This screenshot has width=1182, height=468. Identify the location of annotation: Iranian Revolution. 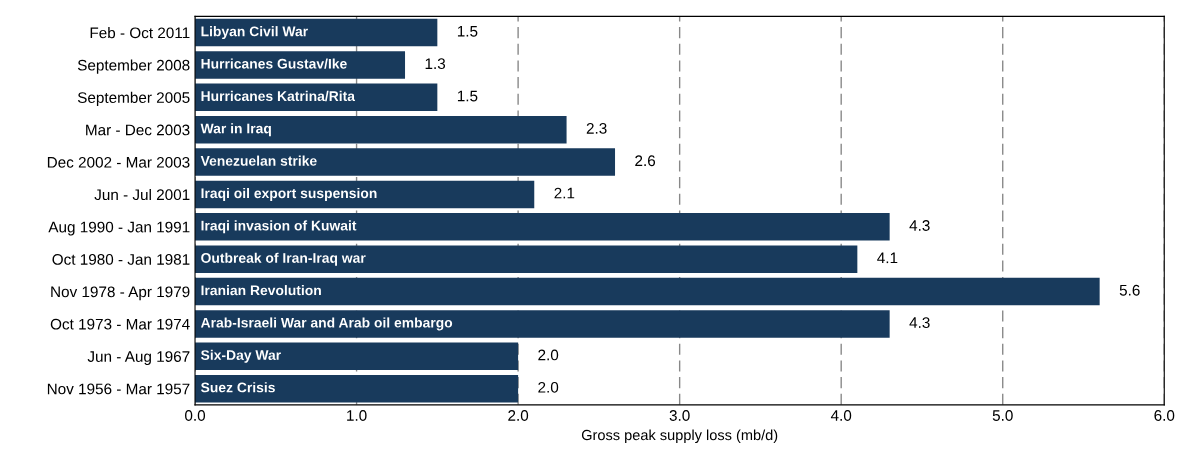
(261, 290).